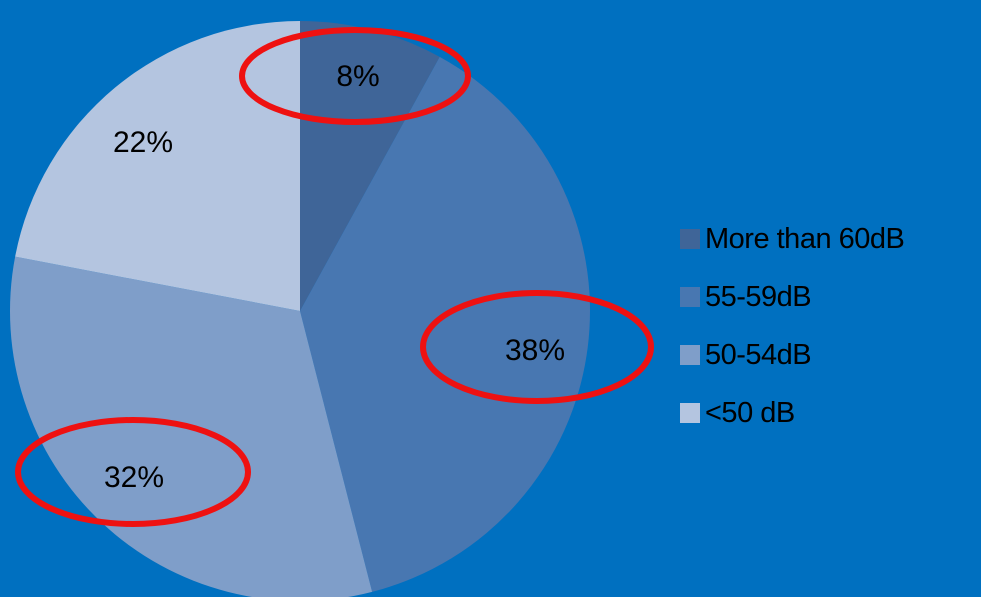  What do you see at coordinates (830, 297) in the screenshot?
I see `legend-item: 55-59dB` at bounding box center [830, 297].